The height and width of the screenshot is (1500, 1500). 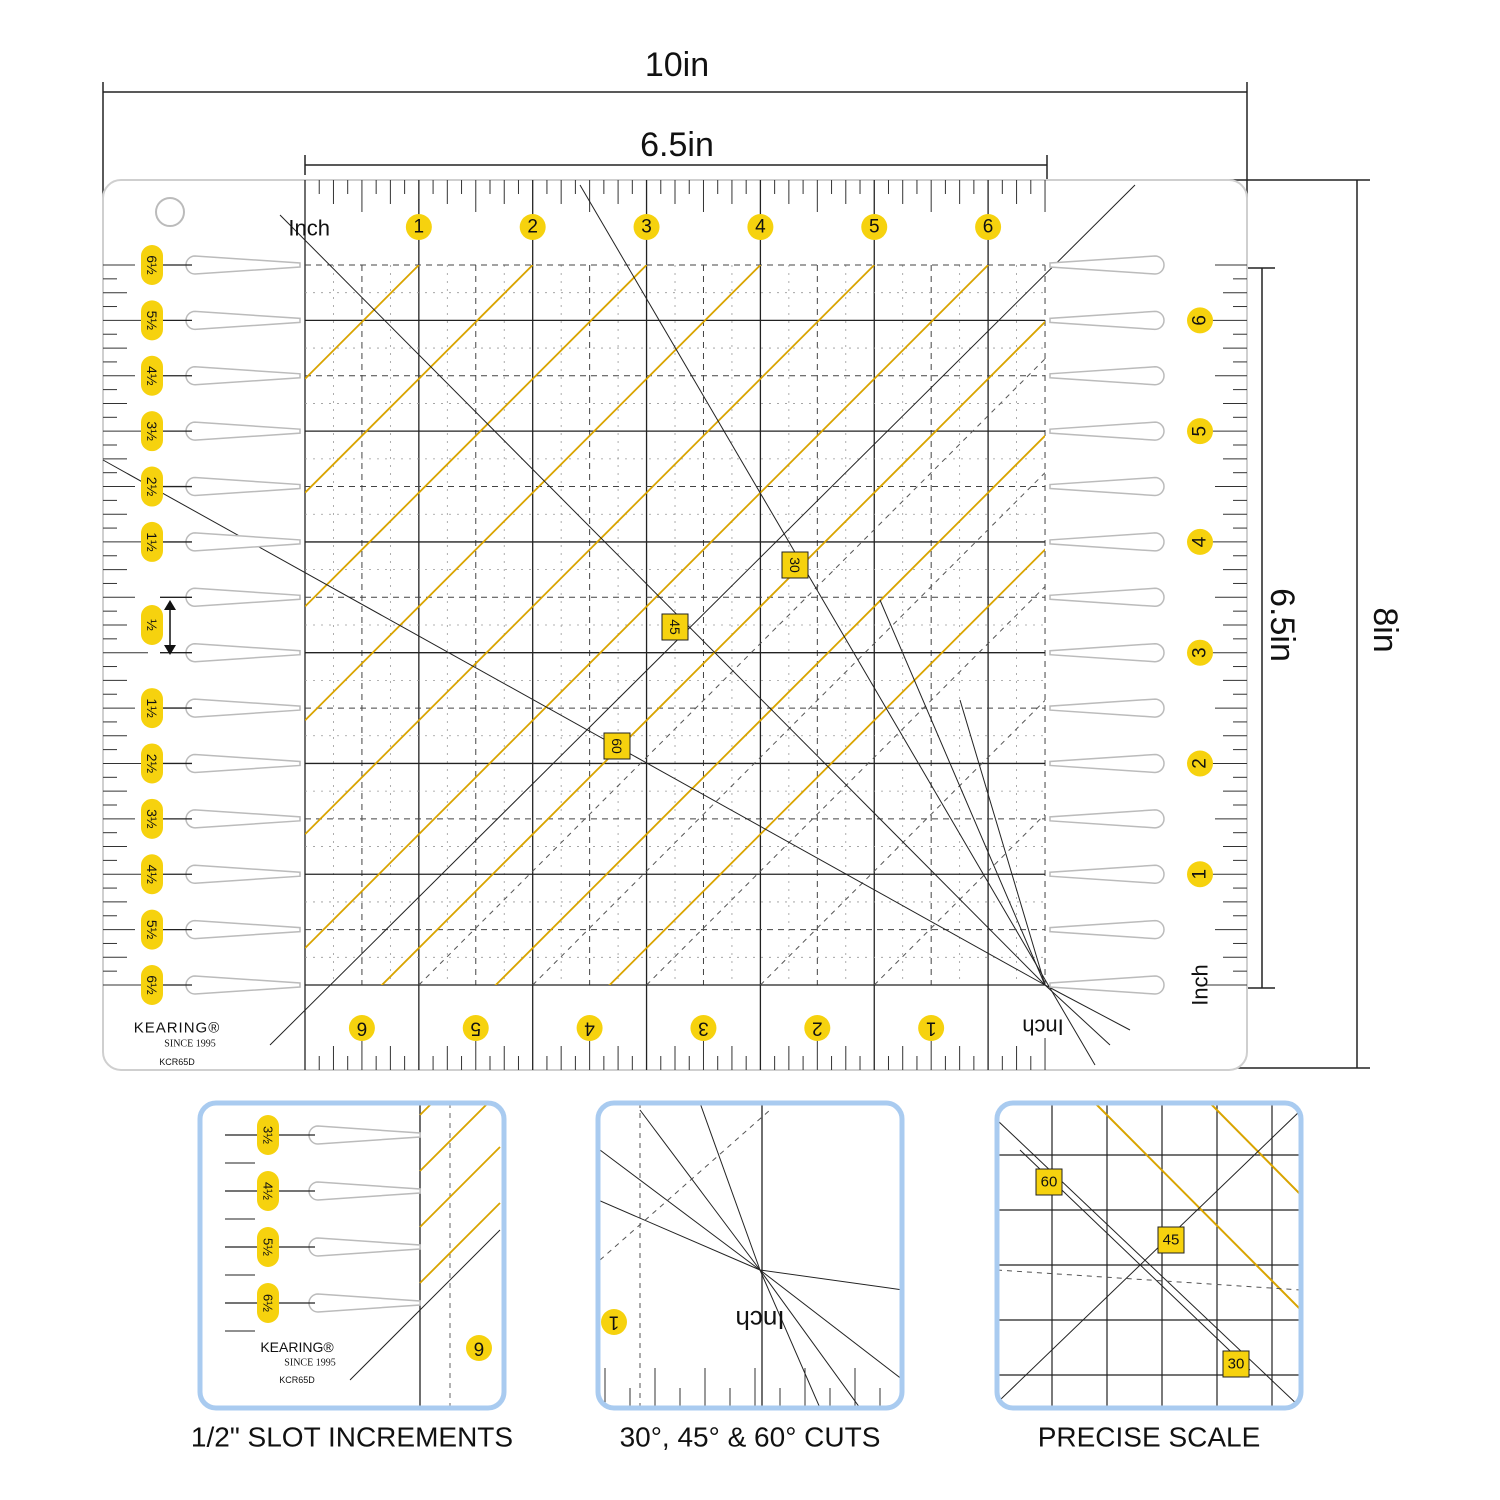 I want to click on slot-label: 3½, so click(x=152, y=431).